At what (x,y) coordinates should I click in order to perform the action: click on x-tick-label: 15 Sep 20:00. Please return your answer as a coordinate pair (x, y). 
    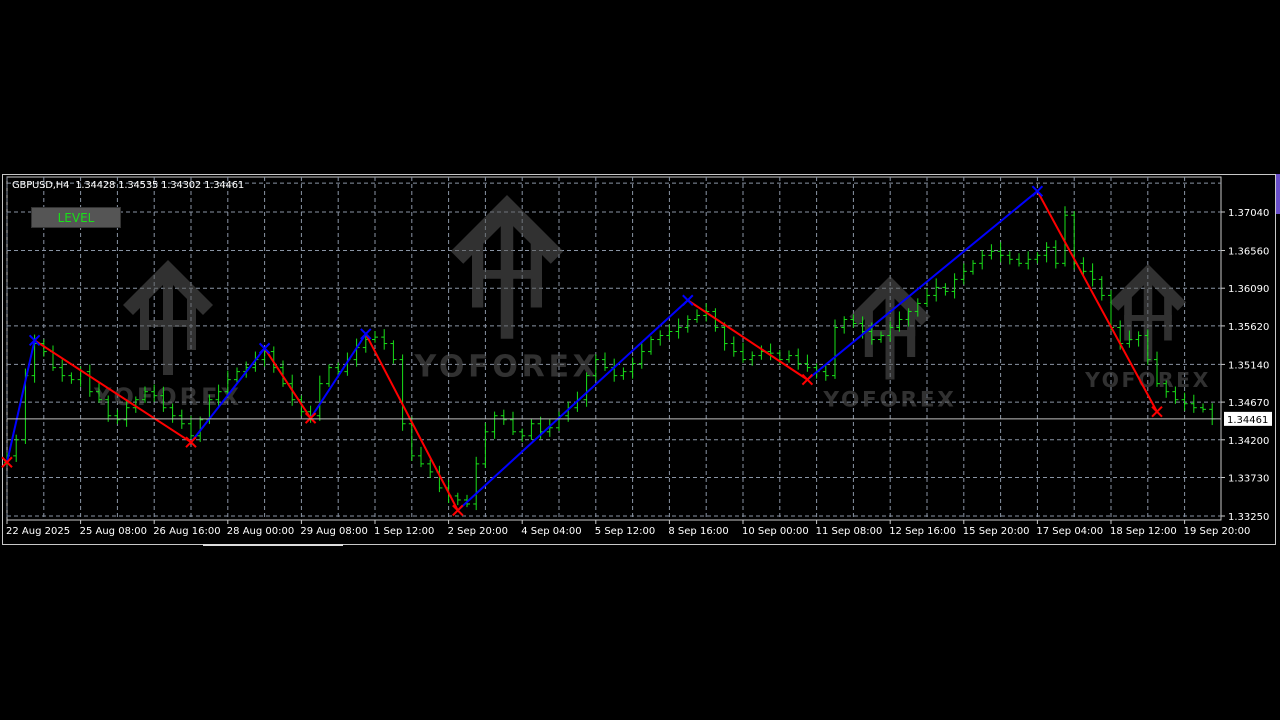
    Looking at the image, I should click on (996, 531).